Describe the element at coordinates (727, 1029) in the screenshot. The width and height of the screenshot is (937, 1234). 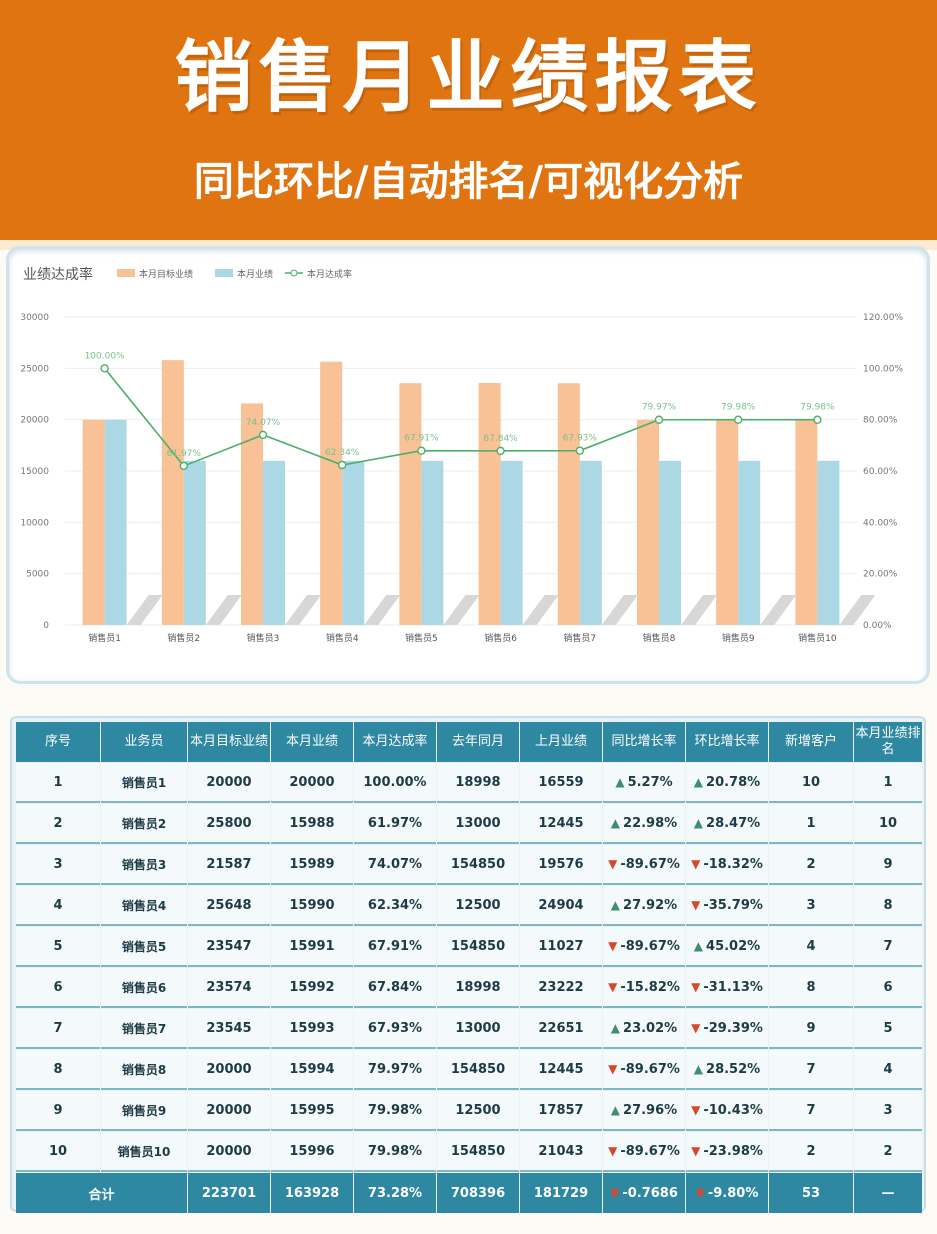
I see `mom-cell: ▼ -29.39%` at that location.